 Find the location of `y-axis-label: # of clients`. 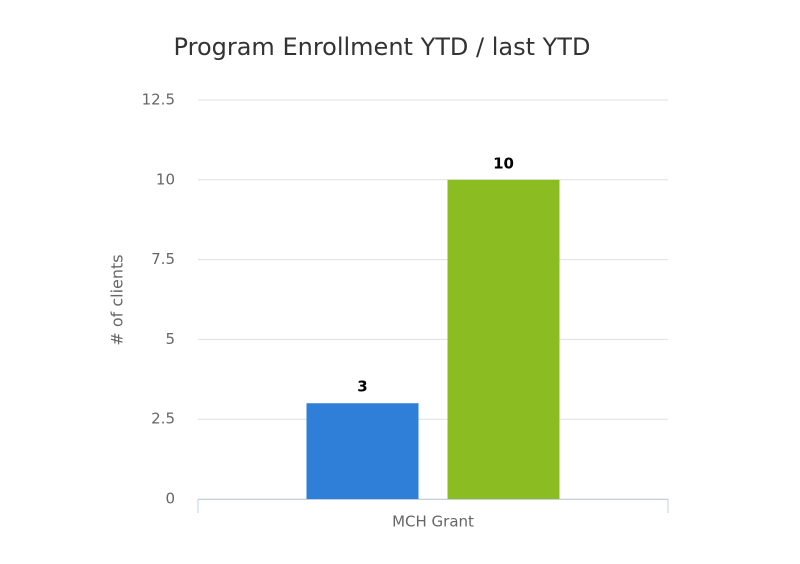

y-axis-label: # of clients is located at coordinates (117, 299).